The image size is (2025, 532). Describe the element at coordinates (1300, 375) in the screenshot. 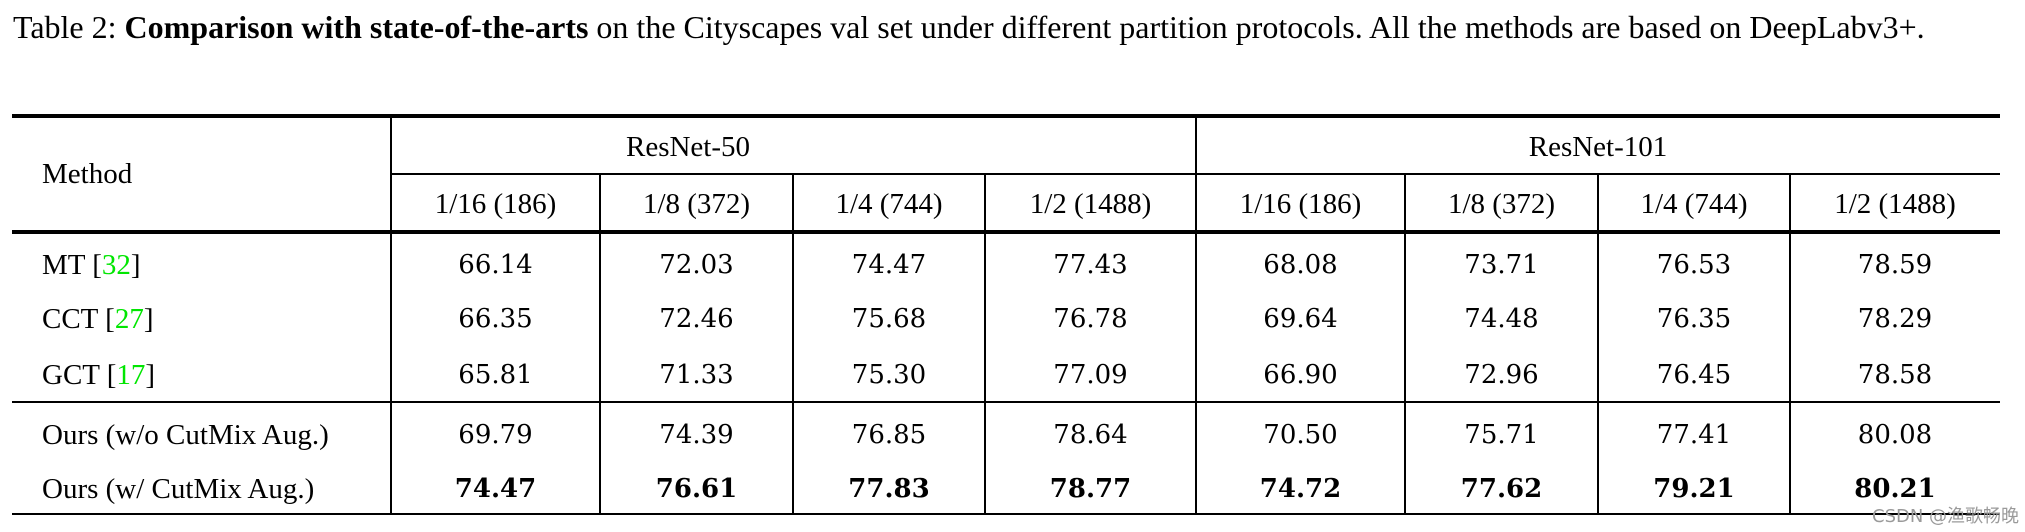

I see `table-cell: 66.90` at that location.